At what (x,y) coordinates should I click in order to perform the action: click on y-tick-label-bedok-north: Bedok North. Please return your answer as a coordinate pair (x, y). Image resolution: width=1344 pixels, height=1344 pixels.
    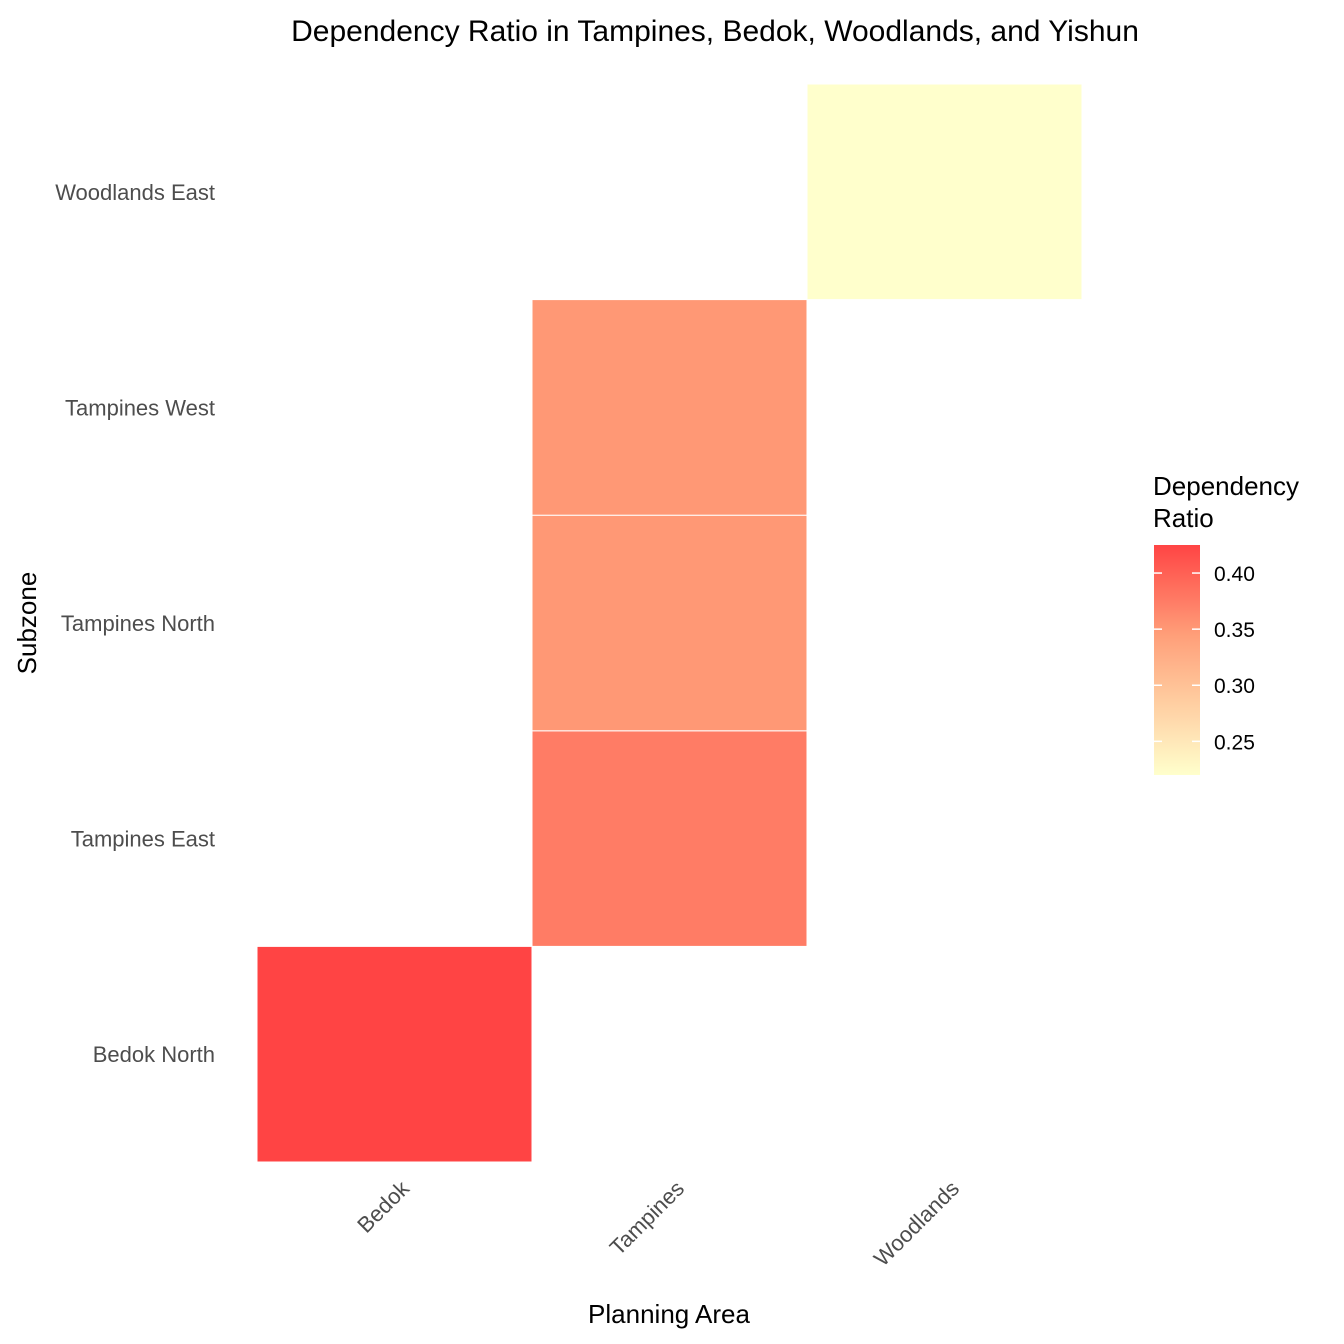
    Looking at the image, I should click on (154, 1054).